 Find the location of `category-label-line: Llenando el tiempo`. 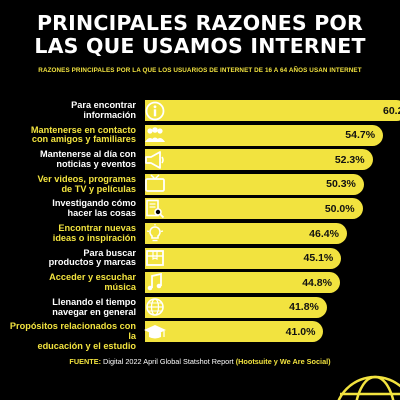

category-label-line: Llenando el tiempo is located at coordinates (94, 301).